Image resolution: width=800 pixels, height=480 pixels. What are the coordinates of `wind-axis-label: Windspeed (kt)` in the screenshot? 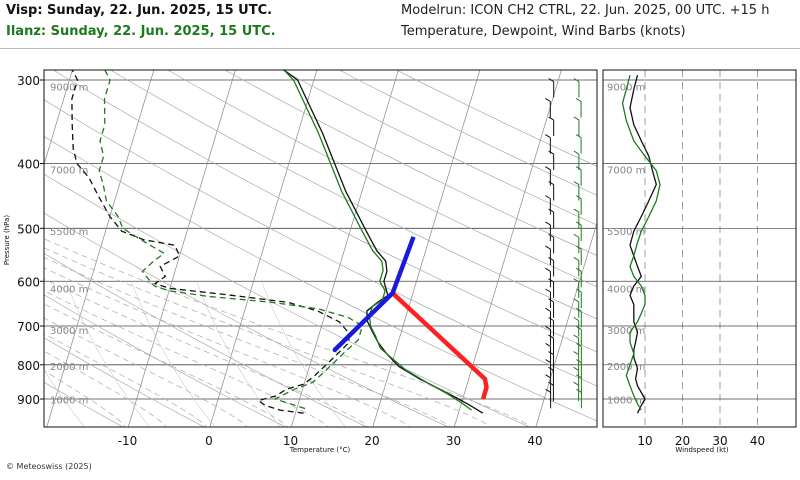 It's located at (701, 450).